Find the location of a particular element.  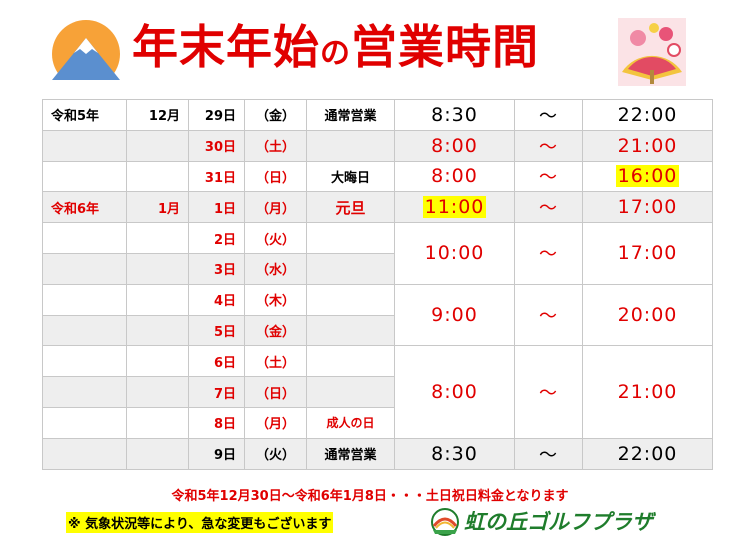

title-main: 年末年始 is located at coordinates (226, 47).